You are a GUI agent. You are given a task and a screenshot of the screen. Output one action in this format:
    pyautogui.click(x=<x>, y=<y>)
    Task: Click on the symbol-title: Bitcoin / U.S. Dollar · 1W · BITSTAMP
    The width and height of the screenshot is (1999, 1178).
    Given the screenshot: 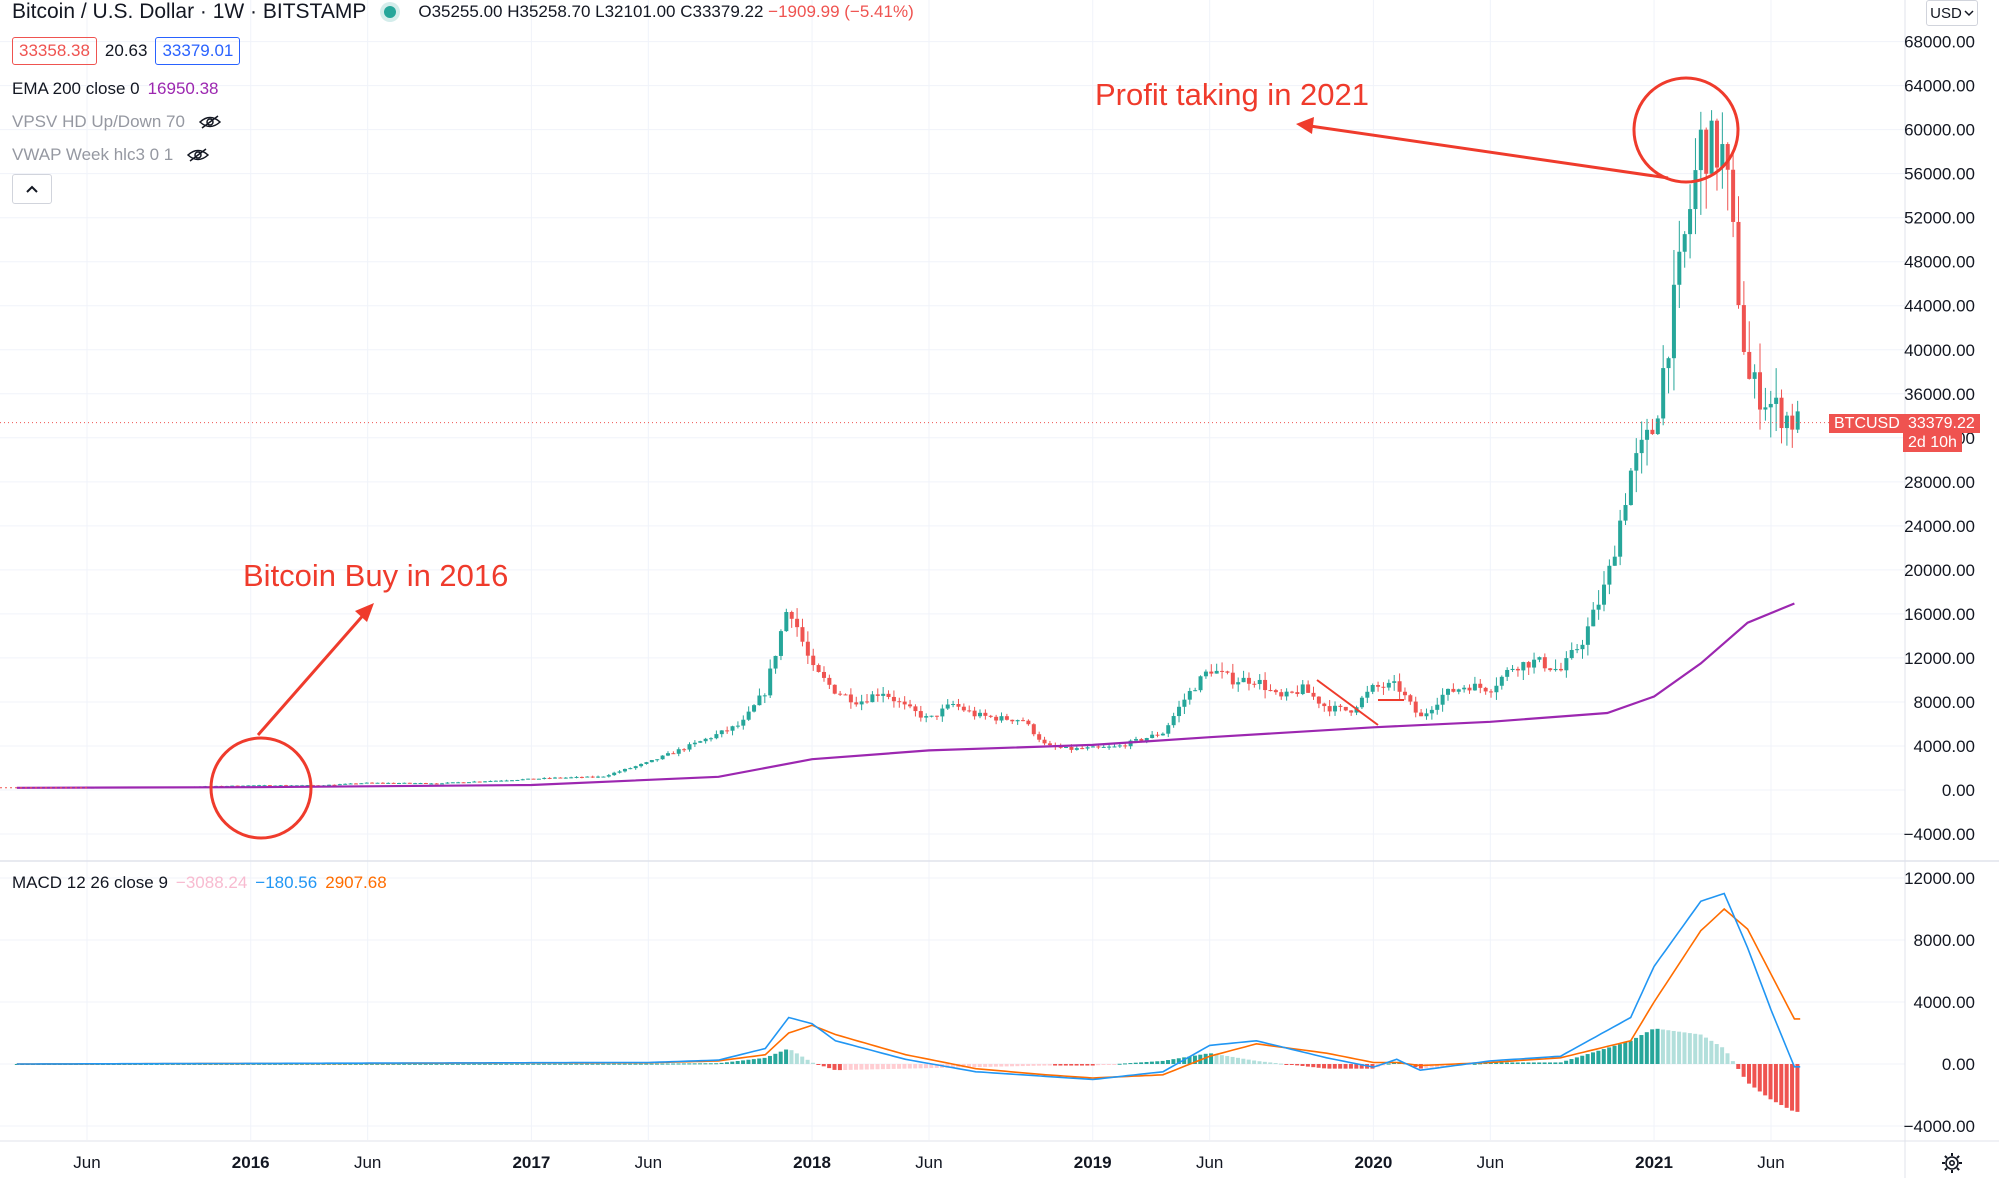 What is the action you would take?
    pyautogui.click(x=189, y=11)
    